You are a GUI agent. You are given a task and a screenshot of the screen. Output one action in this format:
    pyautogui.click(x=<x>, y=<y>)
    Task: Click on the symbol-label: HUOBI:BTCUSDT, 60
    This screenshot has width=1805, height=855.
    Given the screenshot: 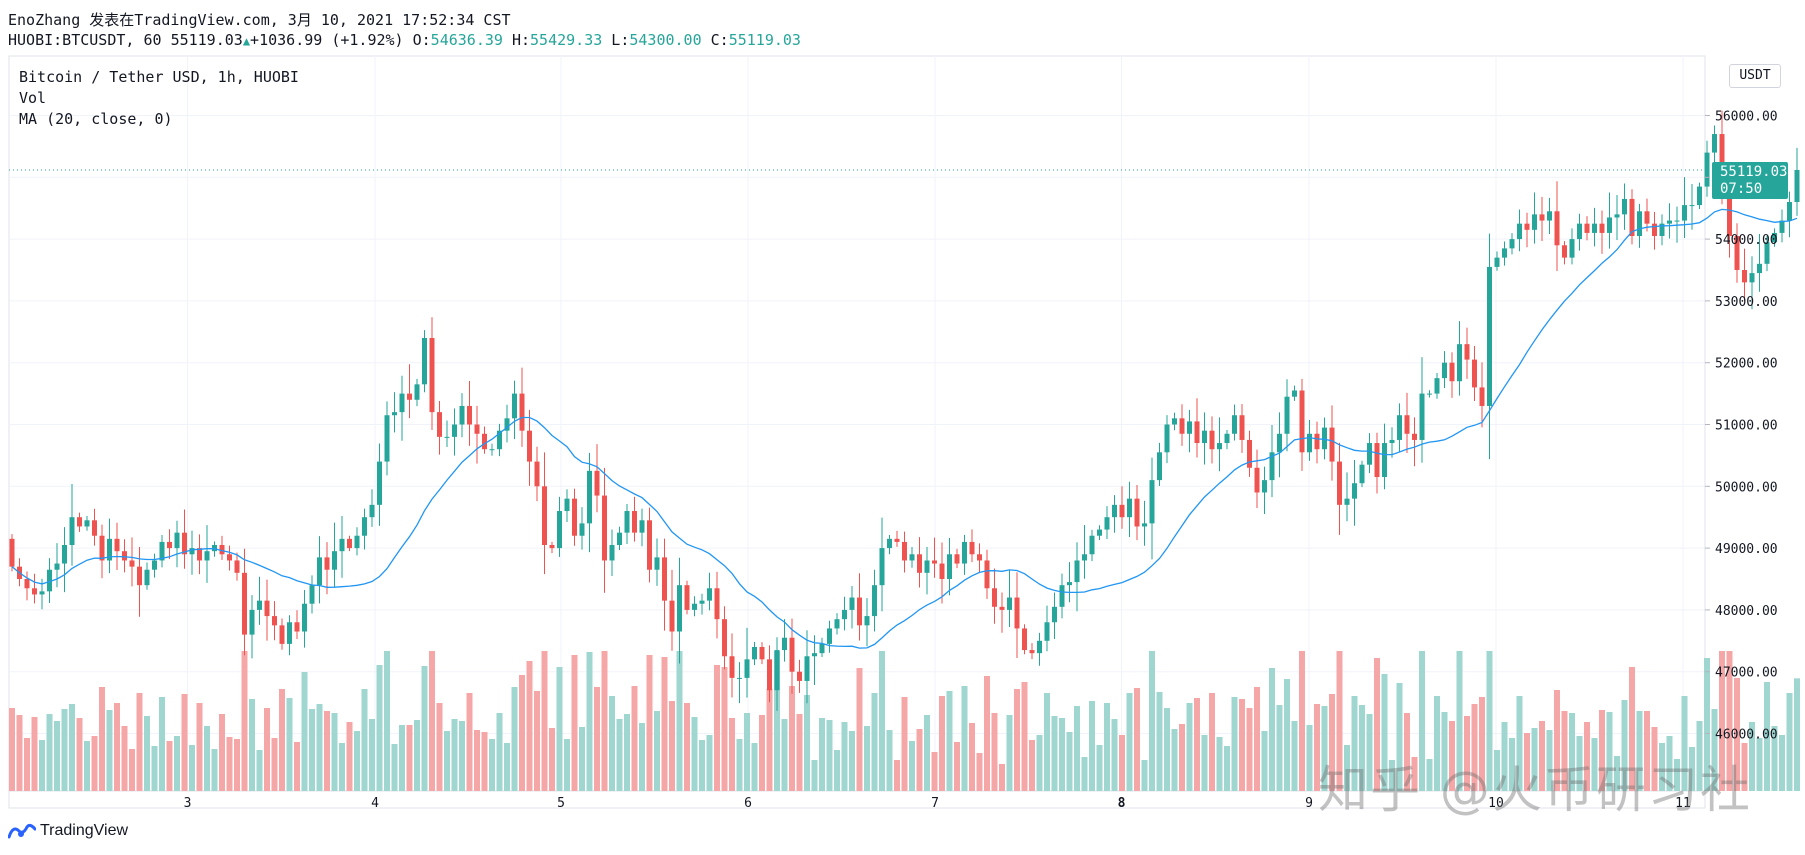 What is the action you would take?
    pyautogui.click(x=85, y=40)
    